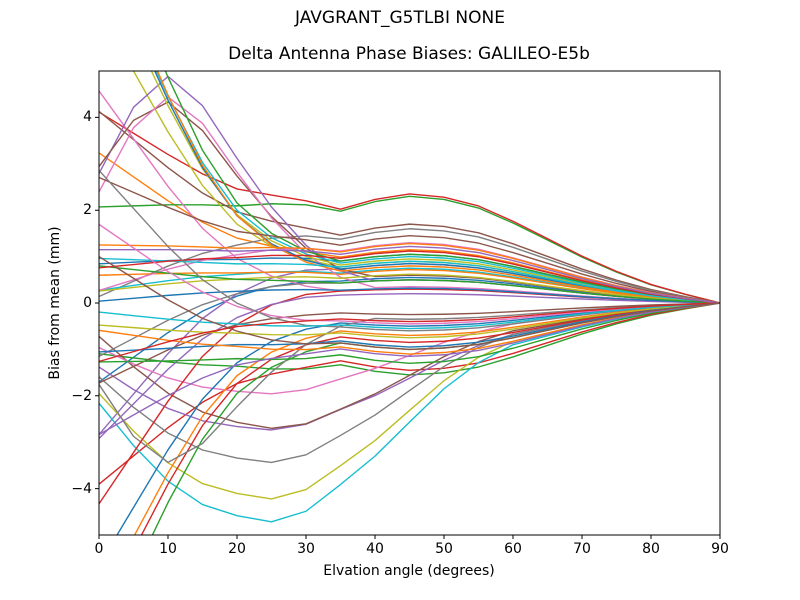 The height and width of the screenshot is (600, 800). Describe the element at coordinates (375, 549) in the screenshot. I see `x-tick-label: 40` at that location.